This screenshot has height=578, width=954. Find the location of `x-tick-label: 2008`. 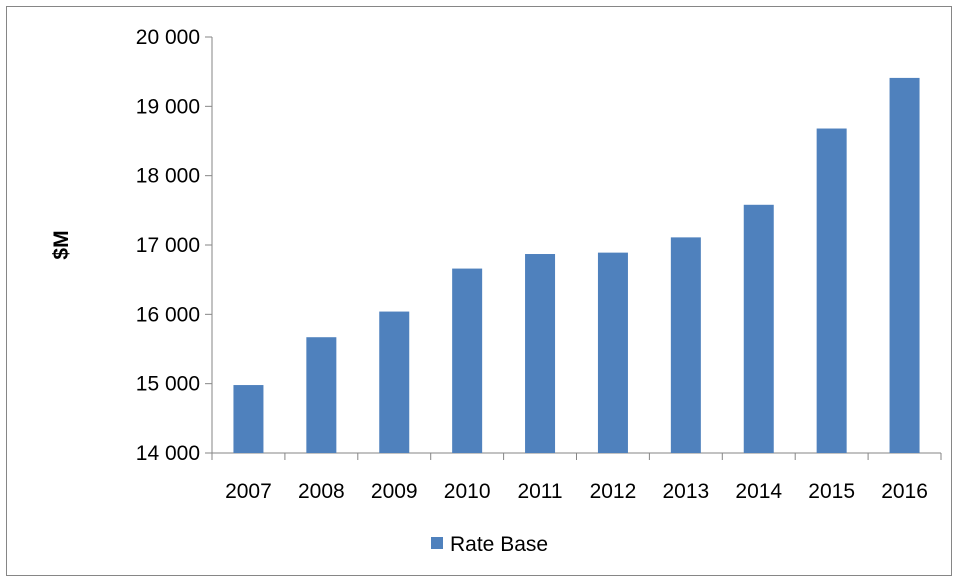

x-tick-label: 2008 is located at coordinates (321, 491).